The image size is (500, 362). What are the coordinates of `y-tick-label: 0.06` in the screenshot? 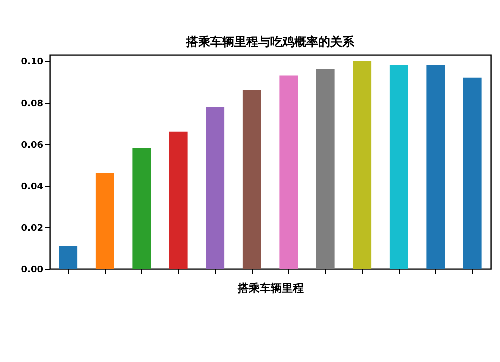 It's located at (32, 145).